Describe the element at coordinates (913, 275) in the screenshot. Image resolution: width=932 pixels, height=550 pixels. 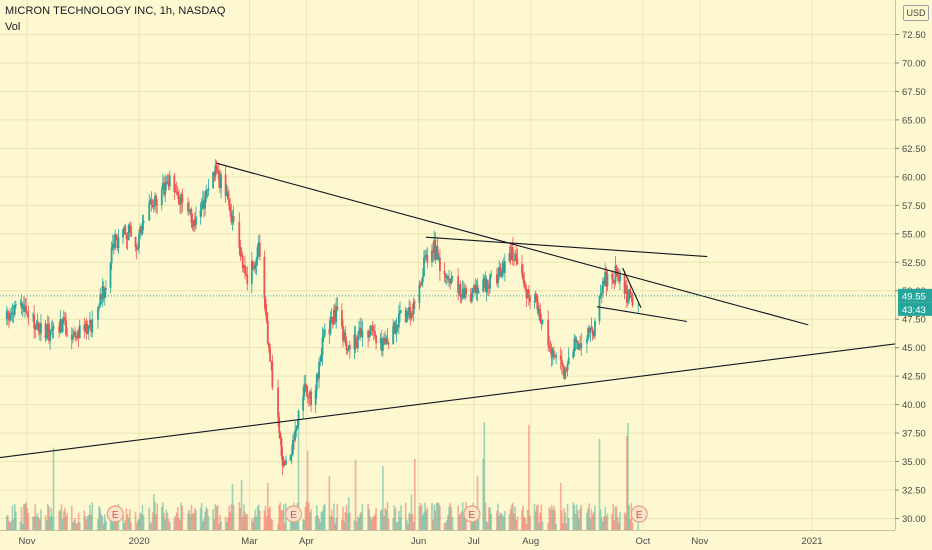
I see `price-axis` at that location.